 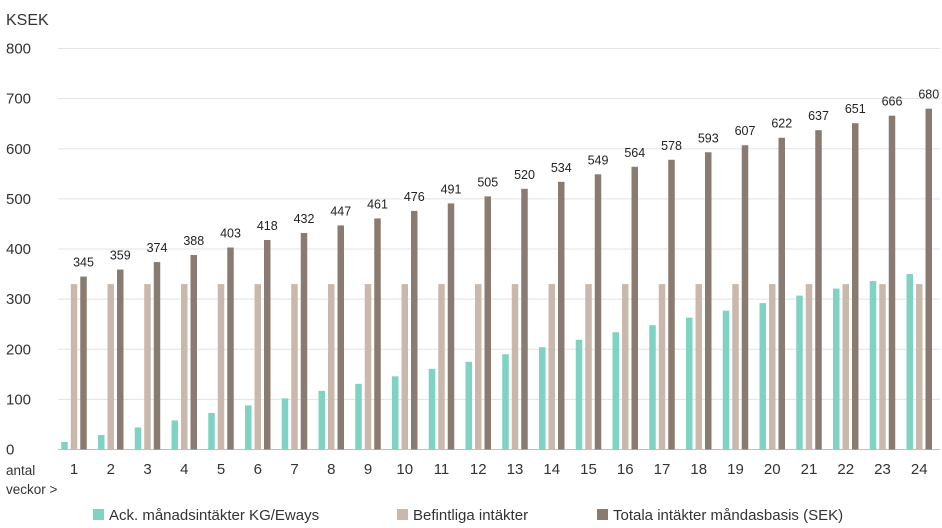 I want to click on bar-s1-w12, so click(x=468, y=405).